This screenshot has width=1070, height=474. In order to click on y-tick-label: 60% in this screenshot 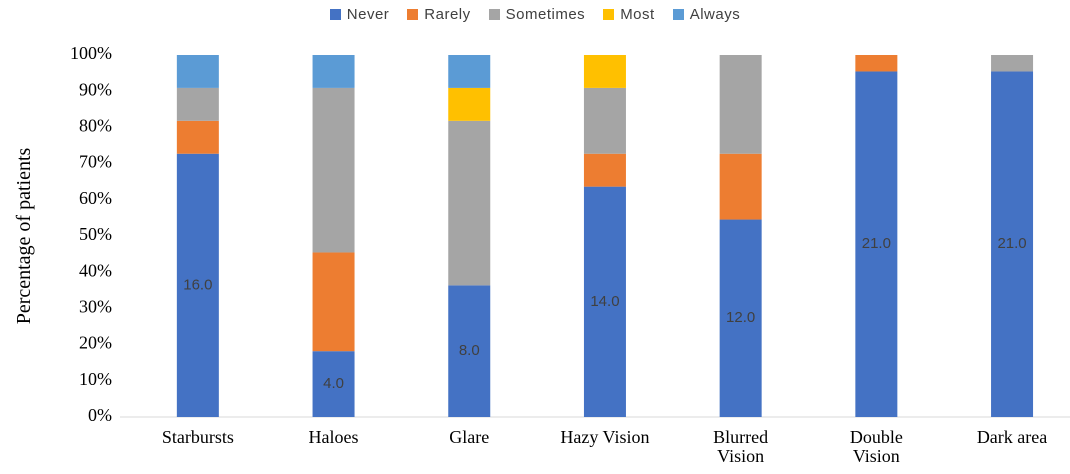, I will do `click(95, 198)`.